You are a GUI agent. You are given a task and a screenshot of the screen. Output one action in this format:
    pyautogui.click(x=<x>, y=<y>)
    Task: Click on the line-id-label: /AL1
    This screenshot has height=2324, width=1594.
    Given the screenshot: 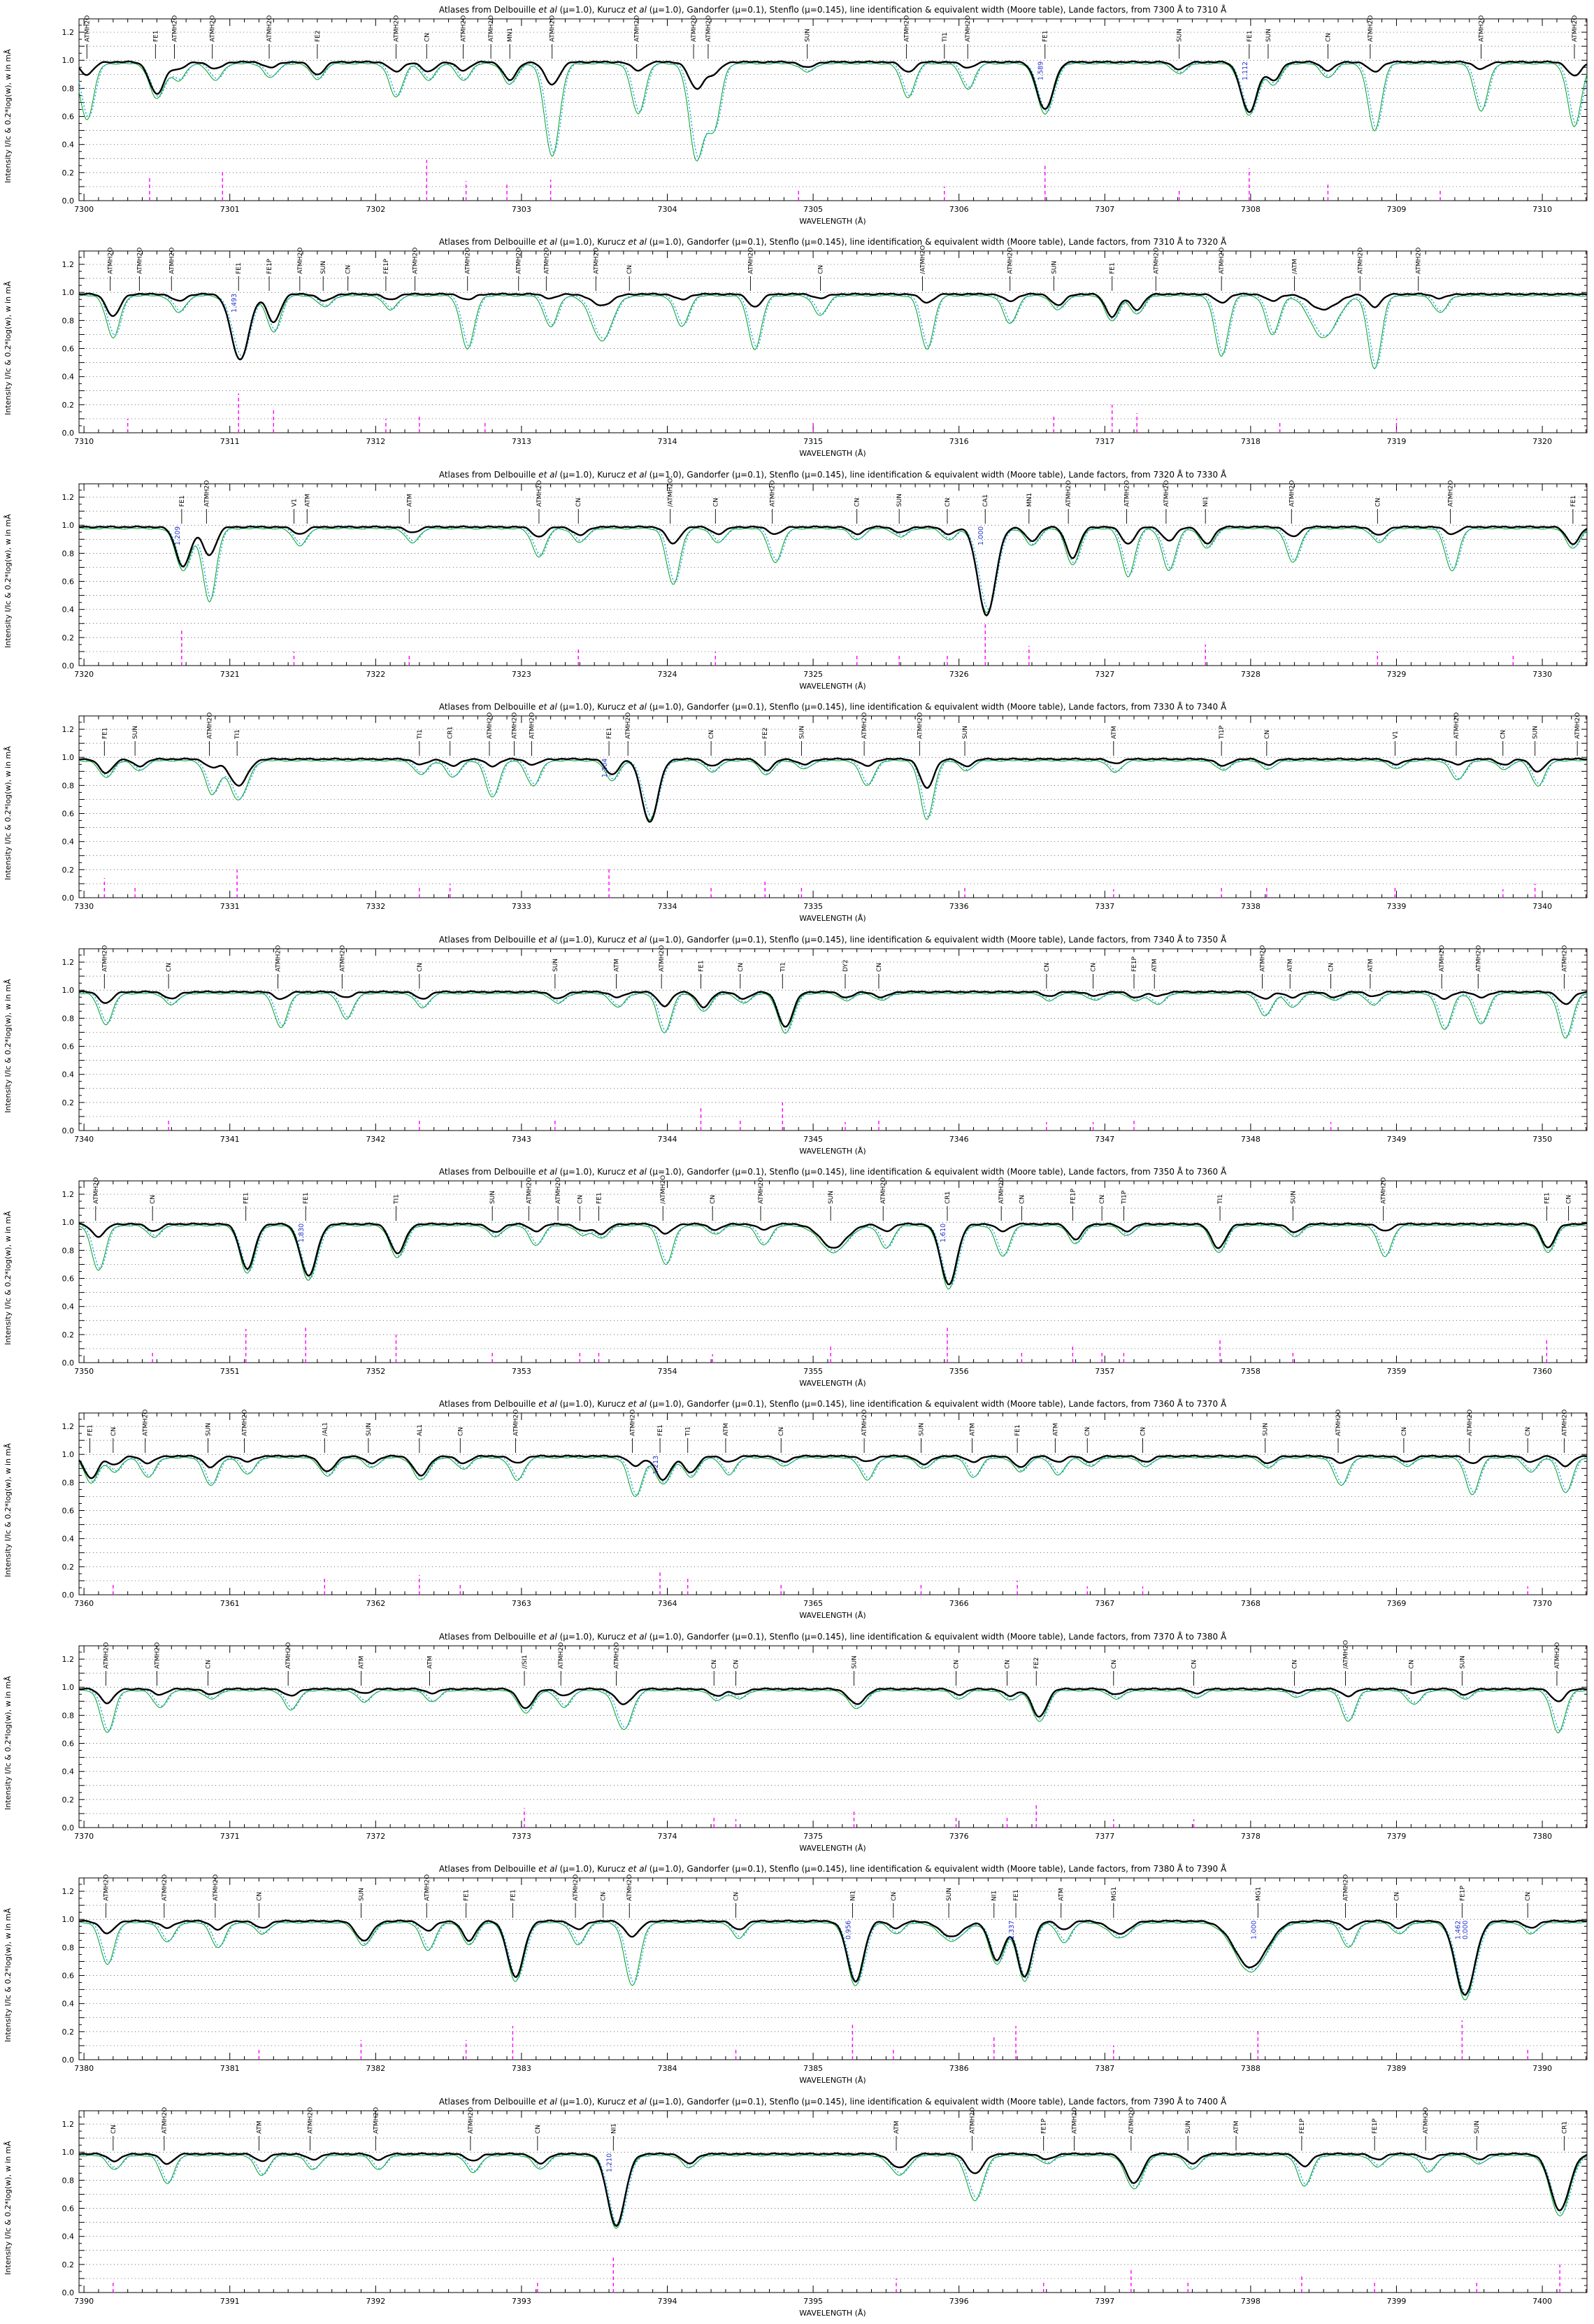 What is the action you would take?
    pyautogui.click(x=325, y=1429)
    